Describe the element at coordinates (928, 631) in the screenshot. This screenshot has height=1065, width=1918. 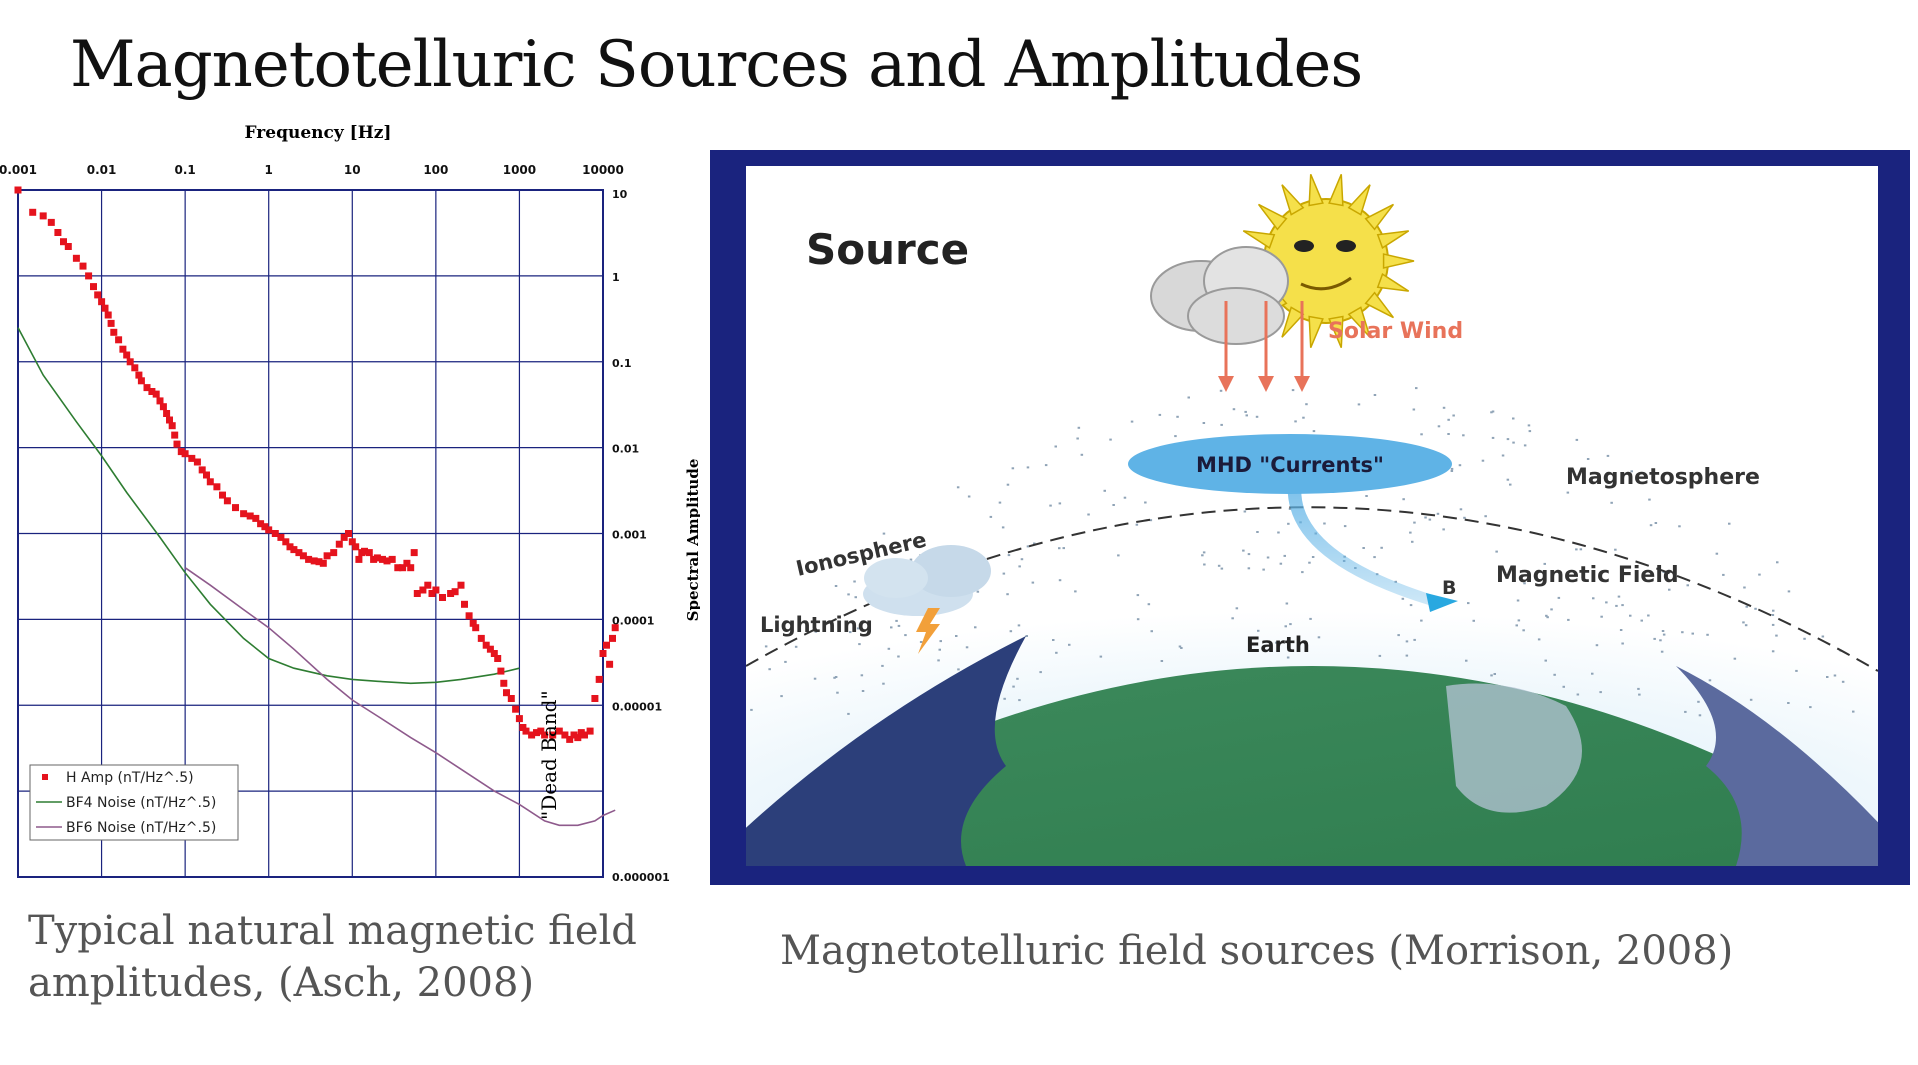
I see `lightning-bolt-icon` at that location.